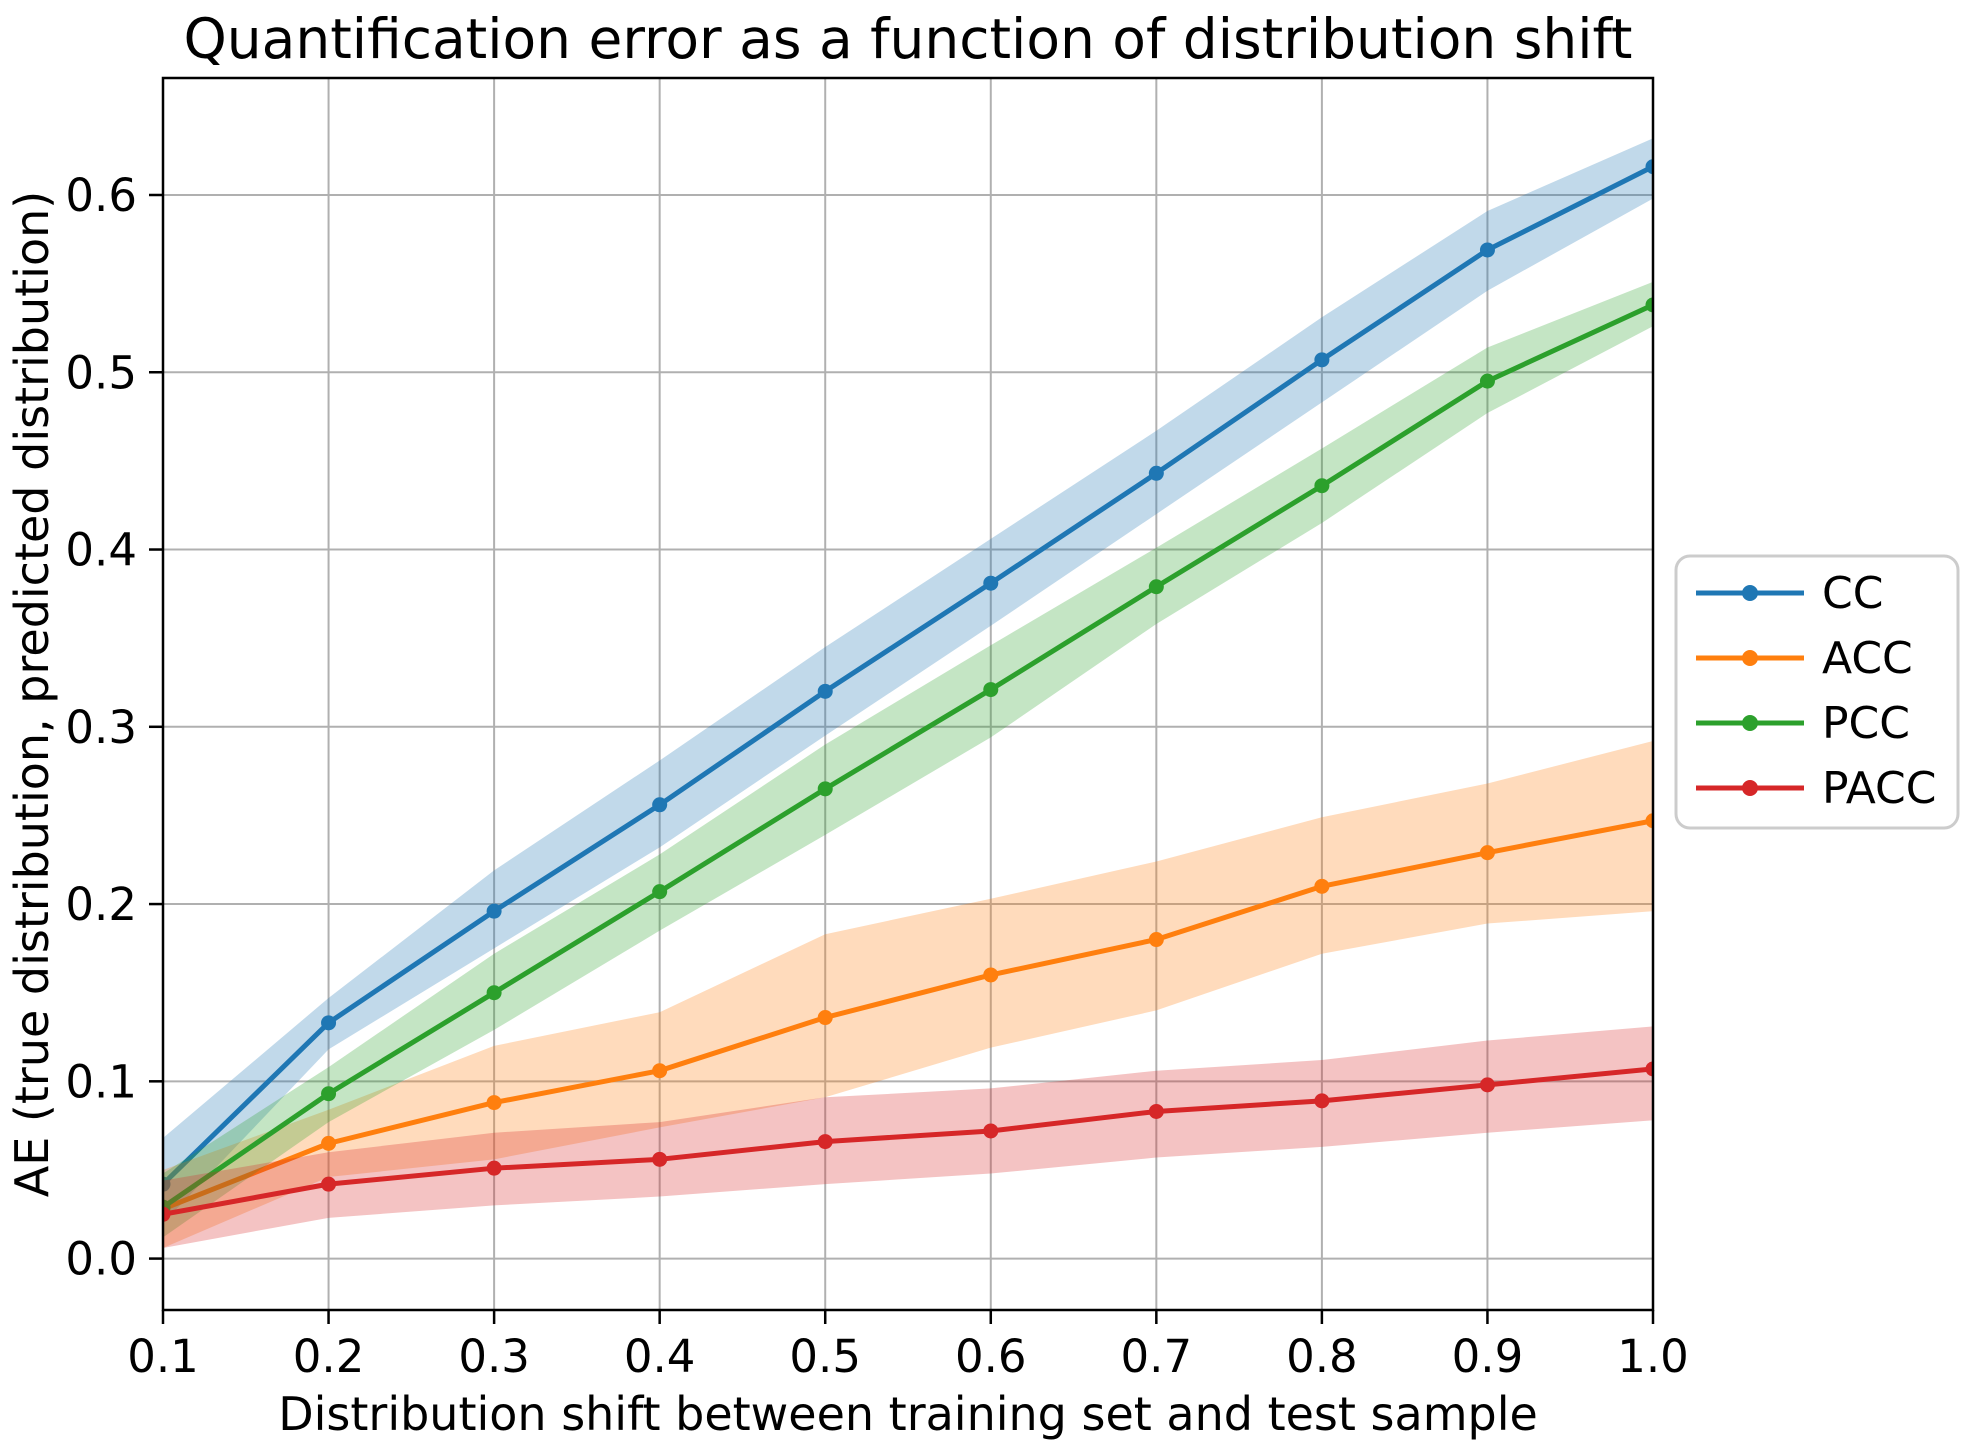  I want to click on legend-label-PACC: PACC, so click(1879, 788).